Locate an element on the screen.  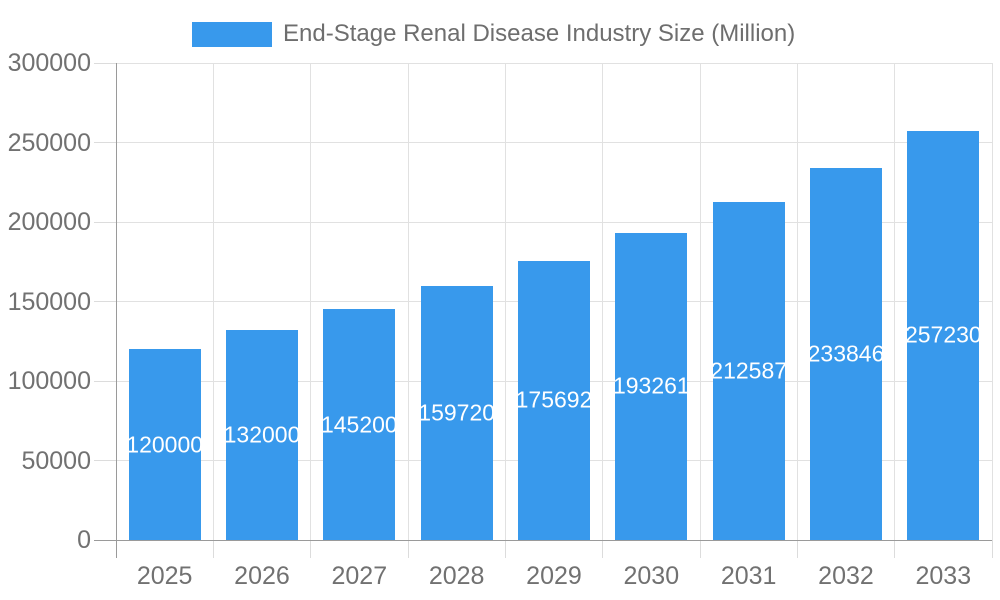
bar-value-label: 132000 is located at coordinates (262, 434).